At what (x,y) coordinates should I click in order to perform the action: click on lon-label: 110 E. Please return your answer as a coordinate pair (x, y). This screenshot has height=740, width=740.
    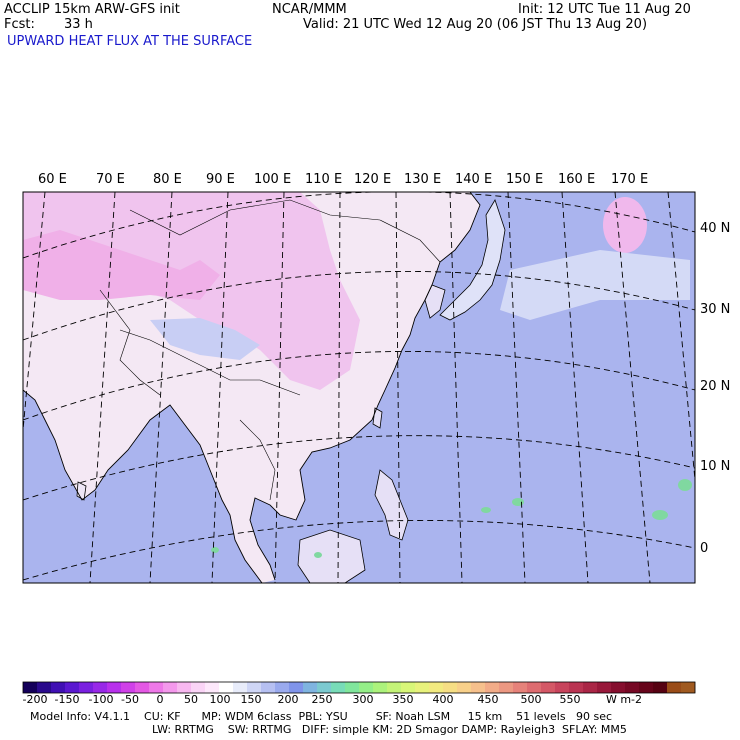
    Looking at the image, I should click on (324, 179).